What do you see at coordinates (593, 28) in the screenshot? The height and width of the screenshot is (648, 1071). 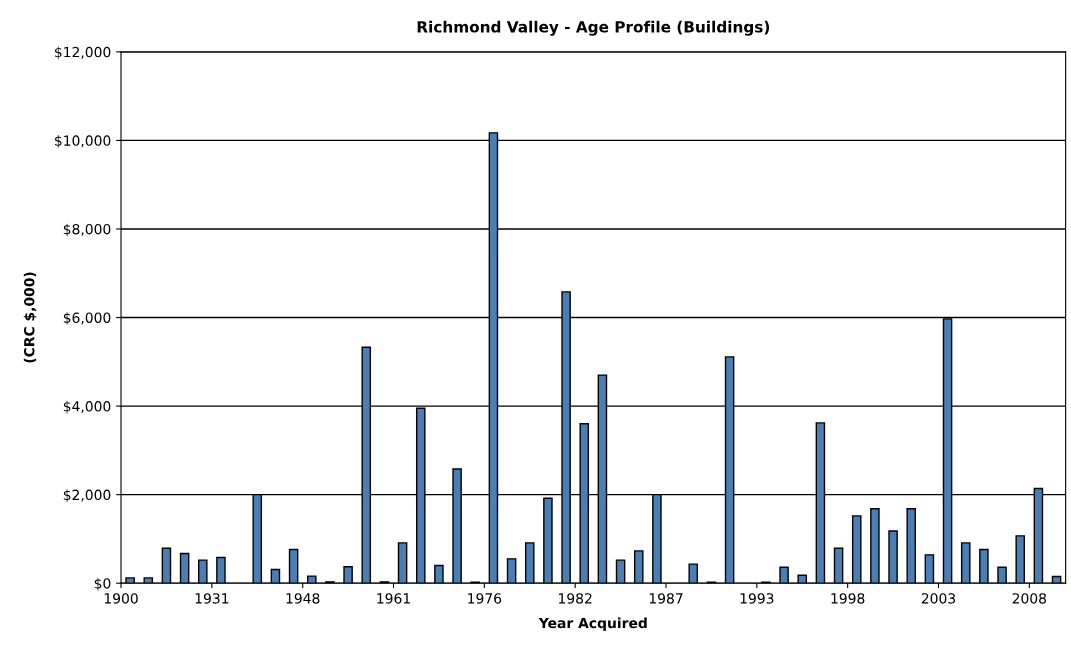 I see `chart-title: Richmond Valley - Age Profile (Buildings)` at bounding box center [593, 28].